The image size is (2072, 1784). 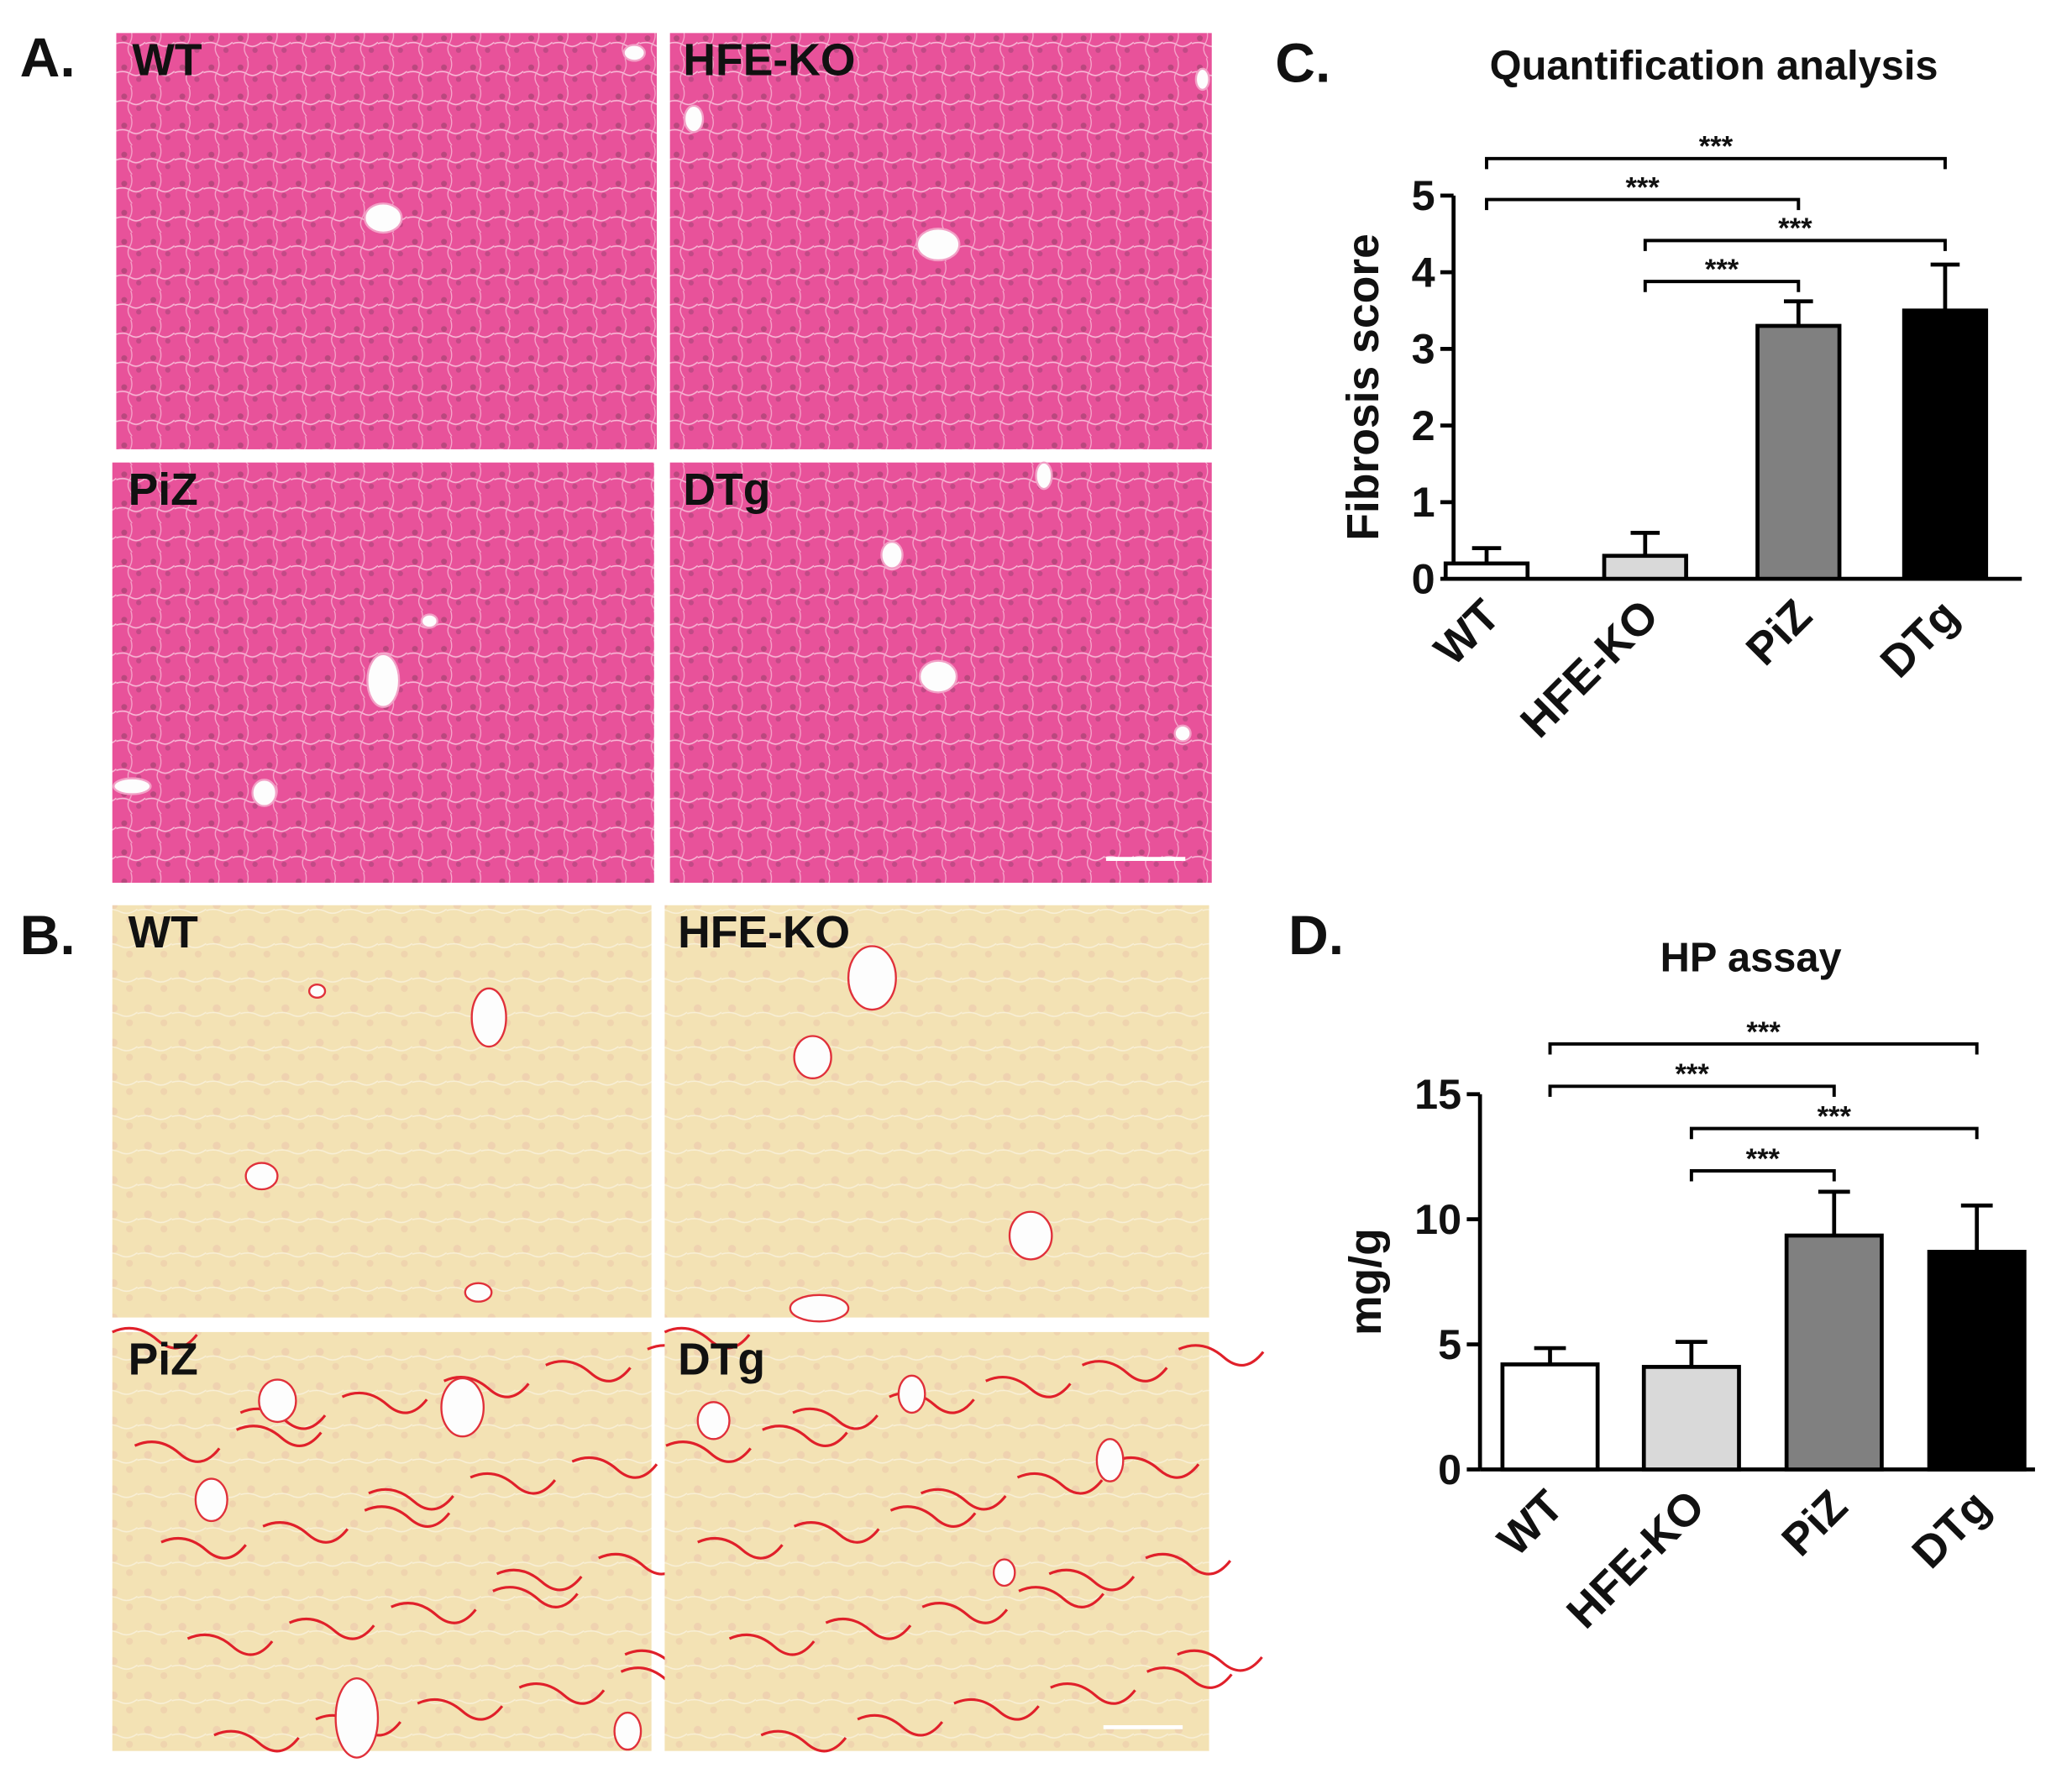 What do you see at coordinates (1423, 502) in the screenshot?
I see `y-tick-label: 1` at bounding box center [1423, 502].